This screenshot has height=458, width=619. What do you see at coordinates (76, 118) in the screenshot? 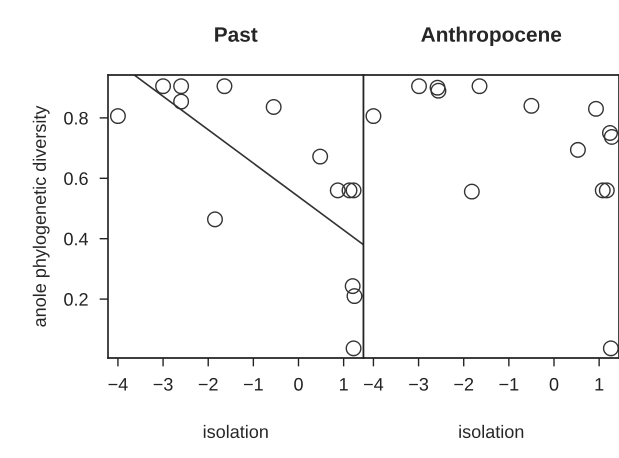
I see `y-tick-label: 0.8` at bounding box center [76, 118].